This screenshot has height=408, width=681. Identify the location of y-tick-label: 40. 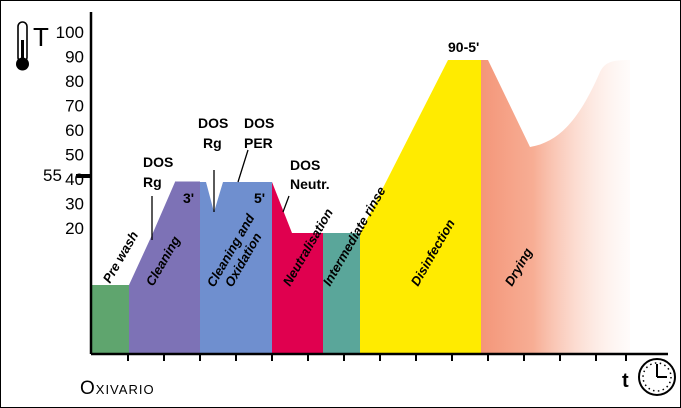
(74, 179).